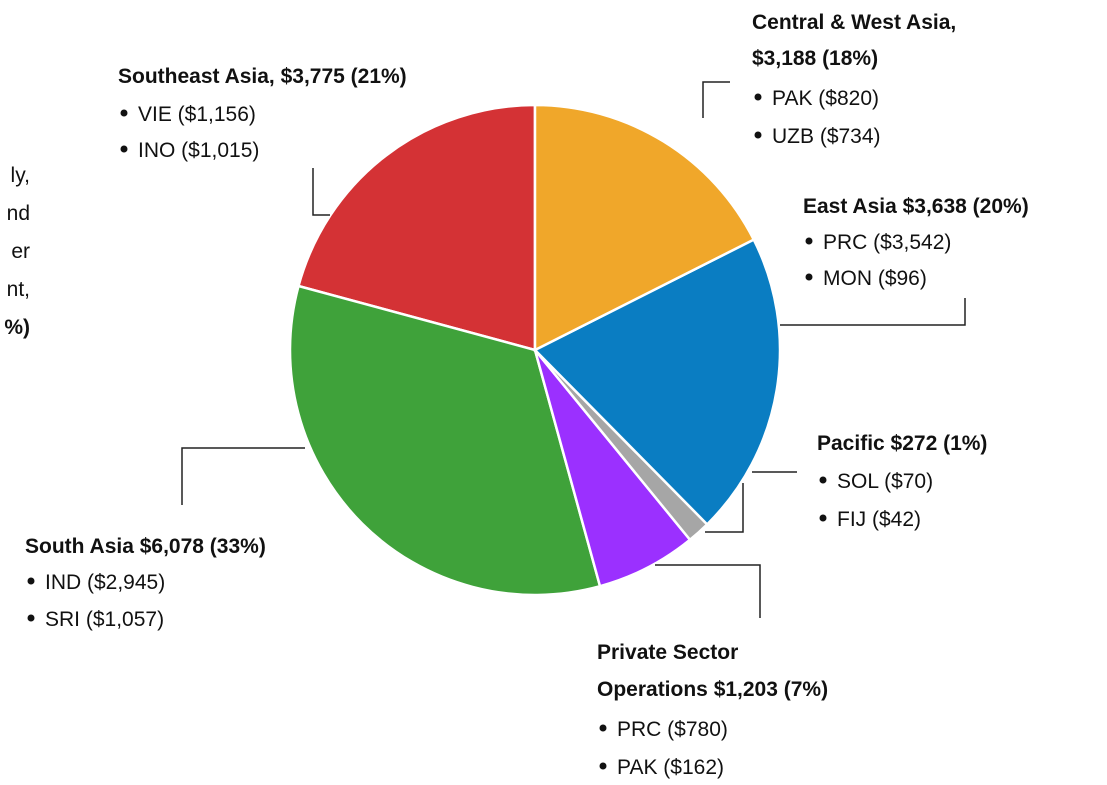 Image resolution: width=1107 pixels, height=785 pixels. Describe the element at coordinates (815, 58) in the screenshot. I see `slice-label: $3,188 (18%)` at that location.